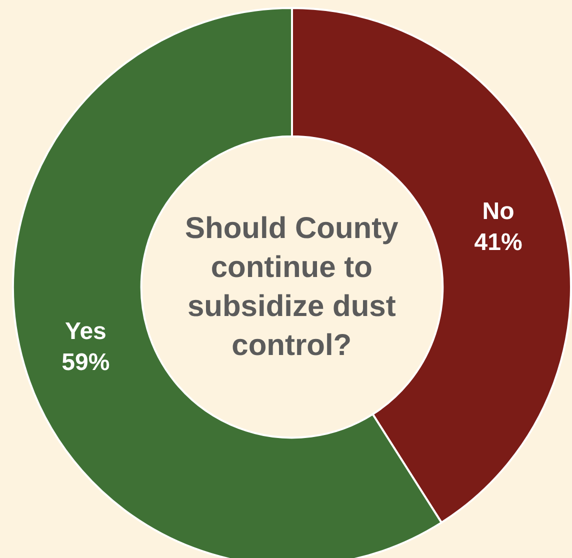  I want to click on data-label: 41%, so click(498, 242).